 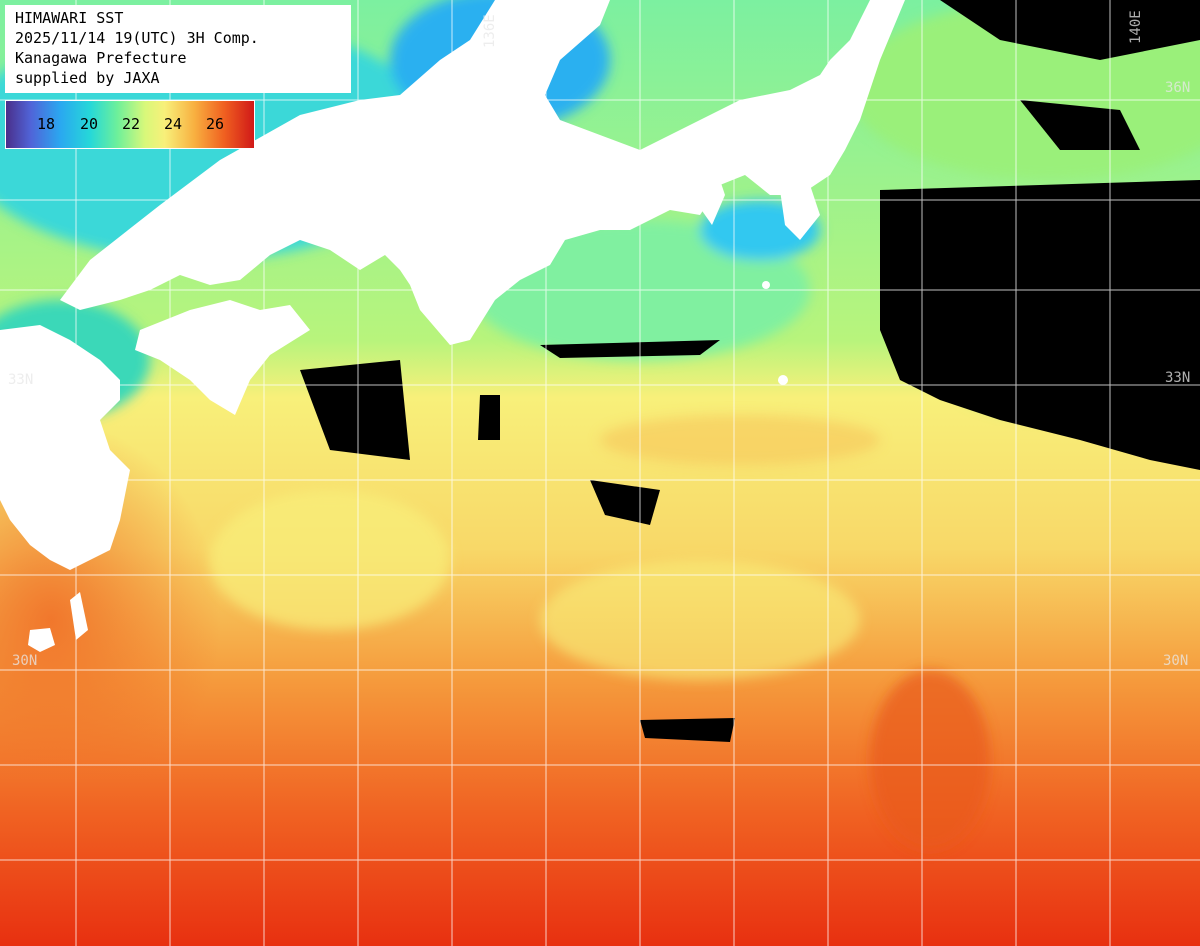 I want to click on title-line-product: HIMAWARI SST, so click(x=69, y=18).